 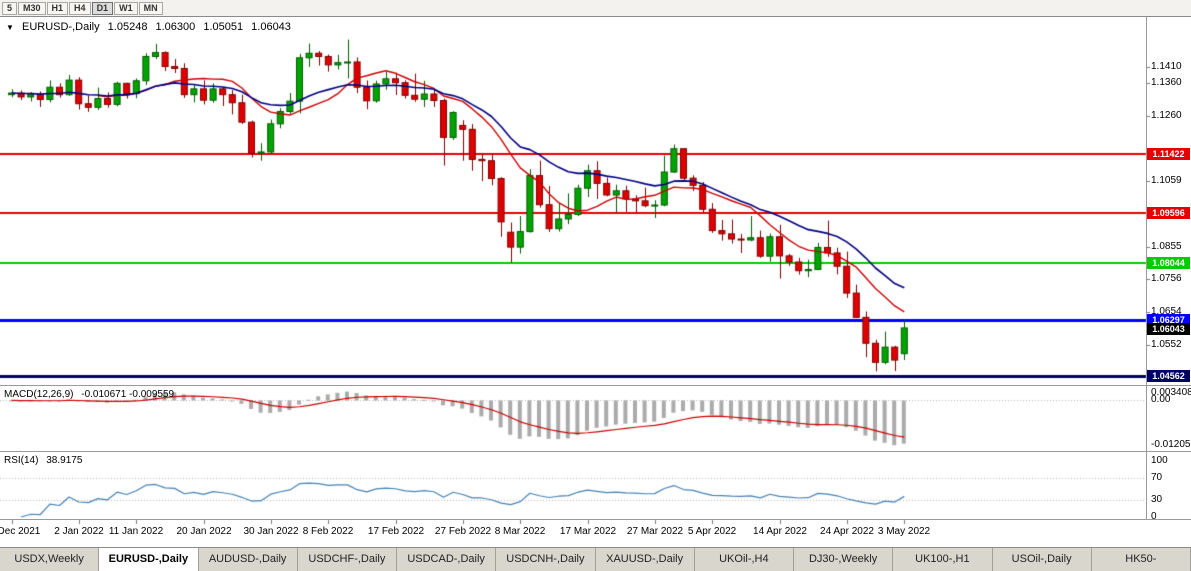 What do you see at coordinates (80, 8) in the screenshot?
I see `timeframe-button-h4: H4` at bounding box center [80, 8].